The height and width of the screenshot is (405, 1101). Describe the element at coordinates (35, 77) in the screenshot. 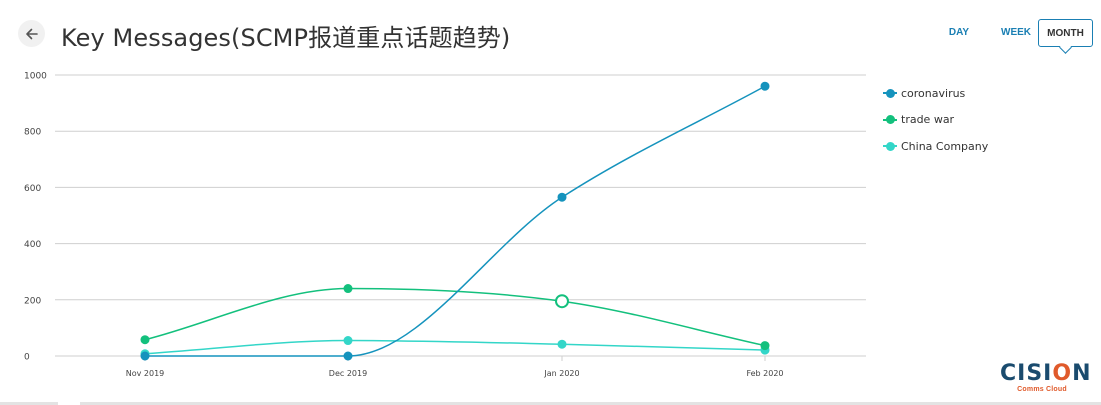

I see `y-tick-label: 1000` at that location.